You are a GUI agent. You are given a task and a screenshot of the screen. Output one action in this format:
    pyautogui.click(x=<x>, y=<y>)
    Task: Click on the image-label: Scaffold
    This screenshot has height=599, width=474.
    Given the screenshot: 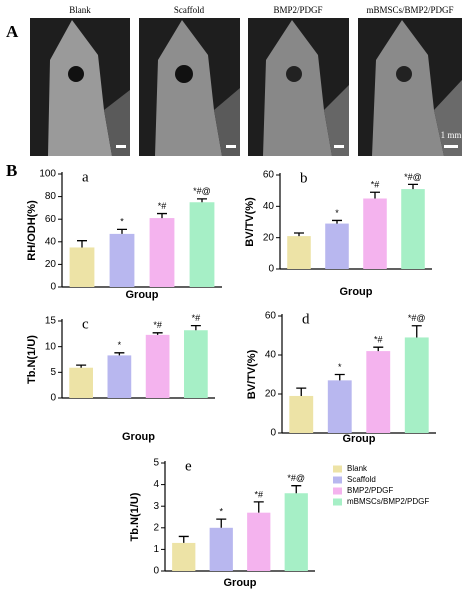 What is the action you would take?
    pyautogui.click(x=189, y=10)
    